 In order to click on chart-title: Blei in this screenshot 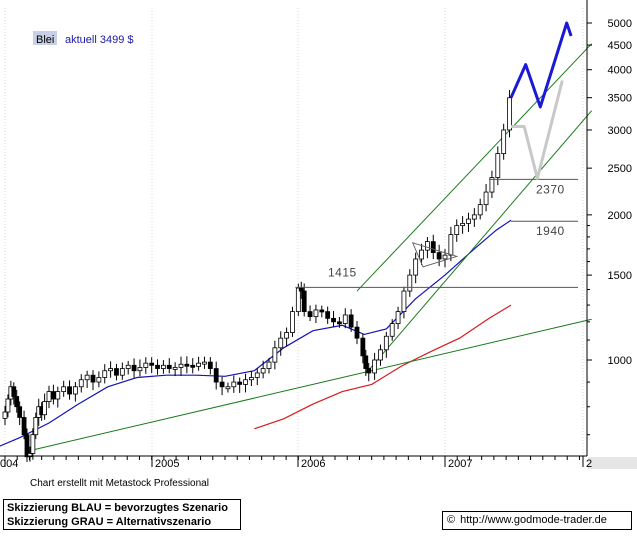, I will do `click(45, 40)`.